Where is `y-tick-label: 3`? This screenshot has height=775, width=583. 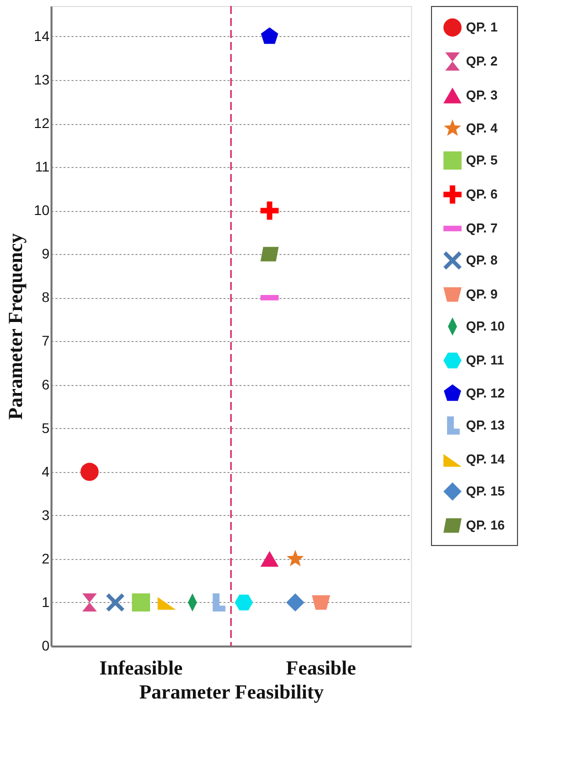
y-tick-label: 3 is located at coordinates (46, 514).